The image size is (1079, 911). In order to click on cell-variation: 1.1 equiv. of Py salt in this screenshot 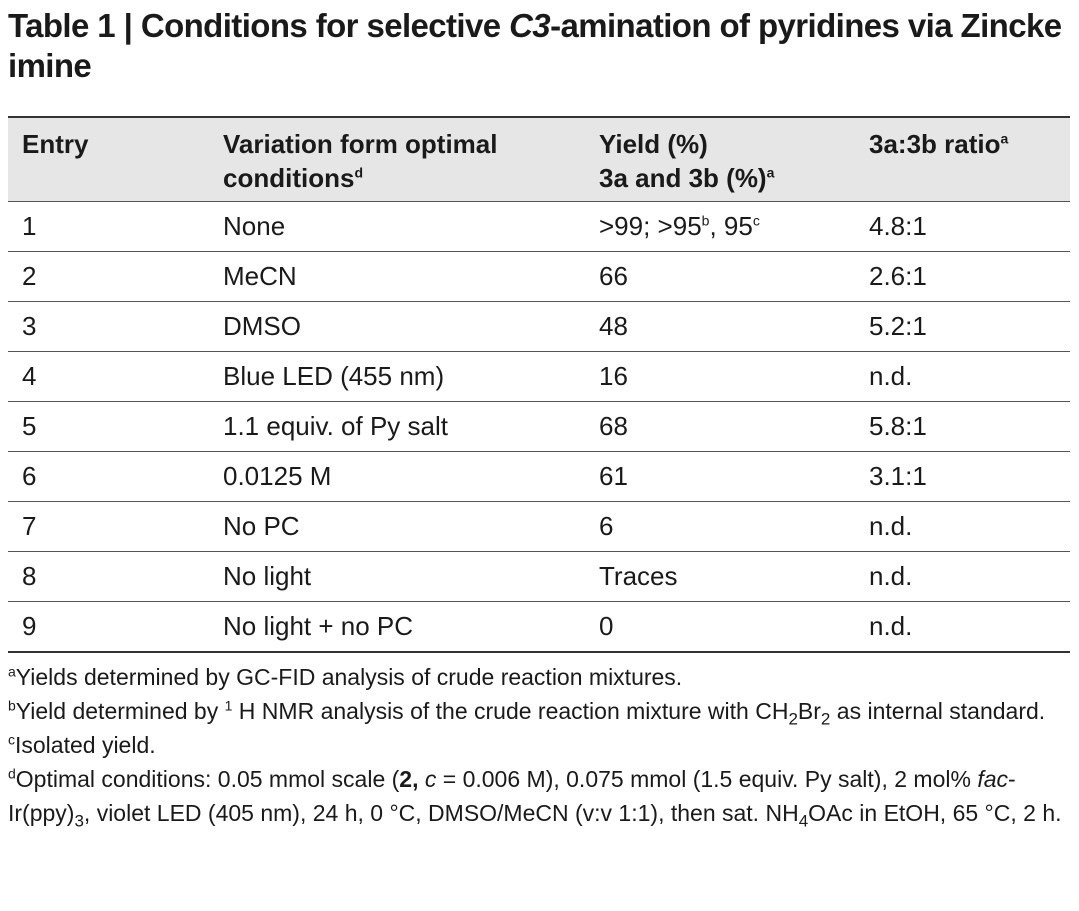, I will do `click(397, 426)`.